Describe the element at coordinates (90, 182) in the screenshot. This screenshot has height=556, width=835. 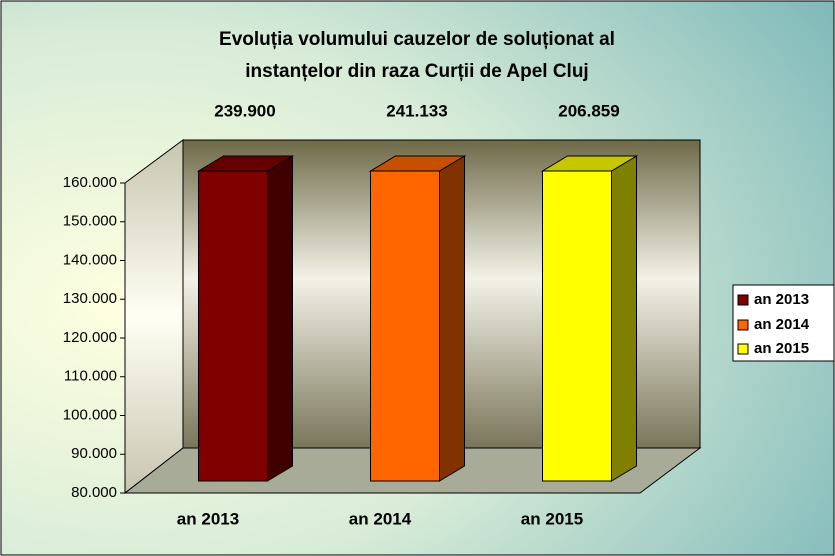
I see `y-tick-label: 160.000` at that location.